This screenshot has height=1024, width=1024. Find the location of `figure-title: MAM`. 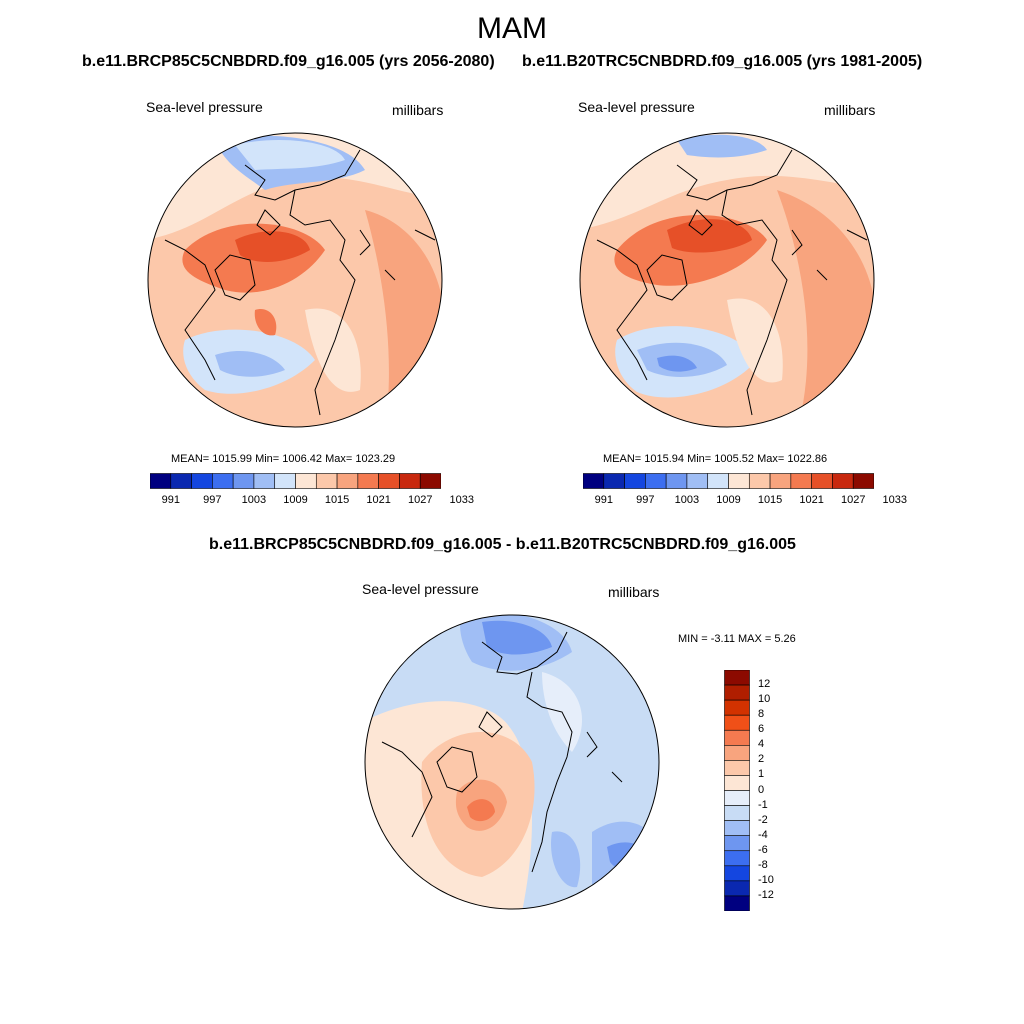

figure-title: MAM is located at coordinates (512, 28).